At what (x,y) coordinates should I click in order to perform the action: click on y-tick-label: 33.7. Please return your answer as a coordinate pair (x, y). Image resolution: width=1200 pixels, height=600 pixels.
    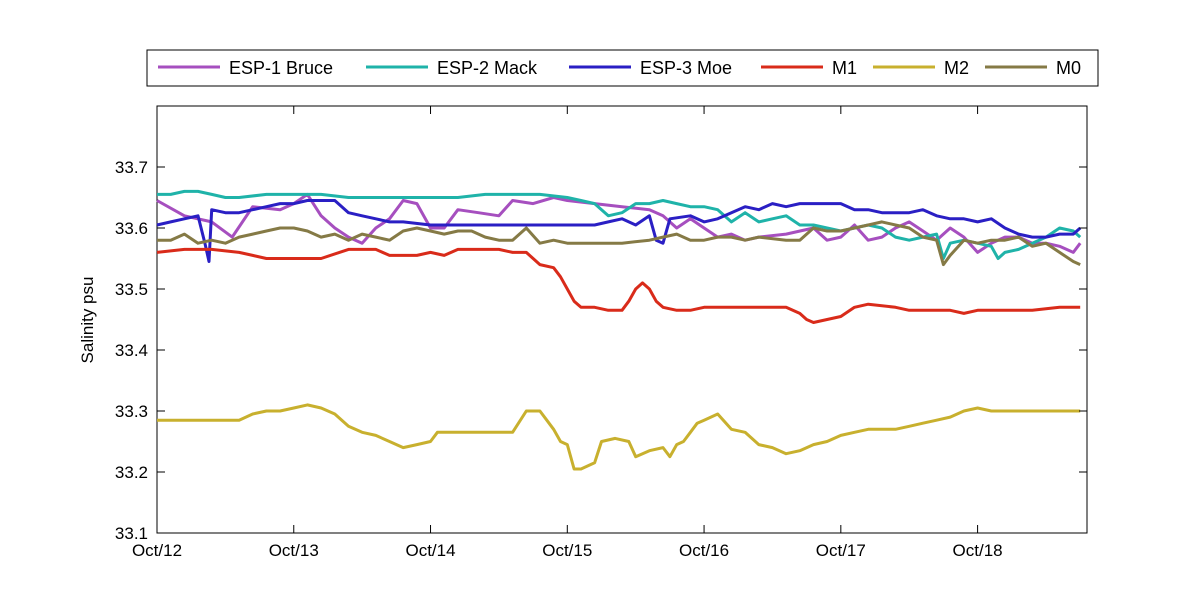
    Looking at the image, I should click on (131, 167).